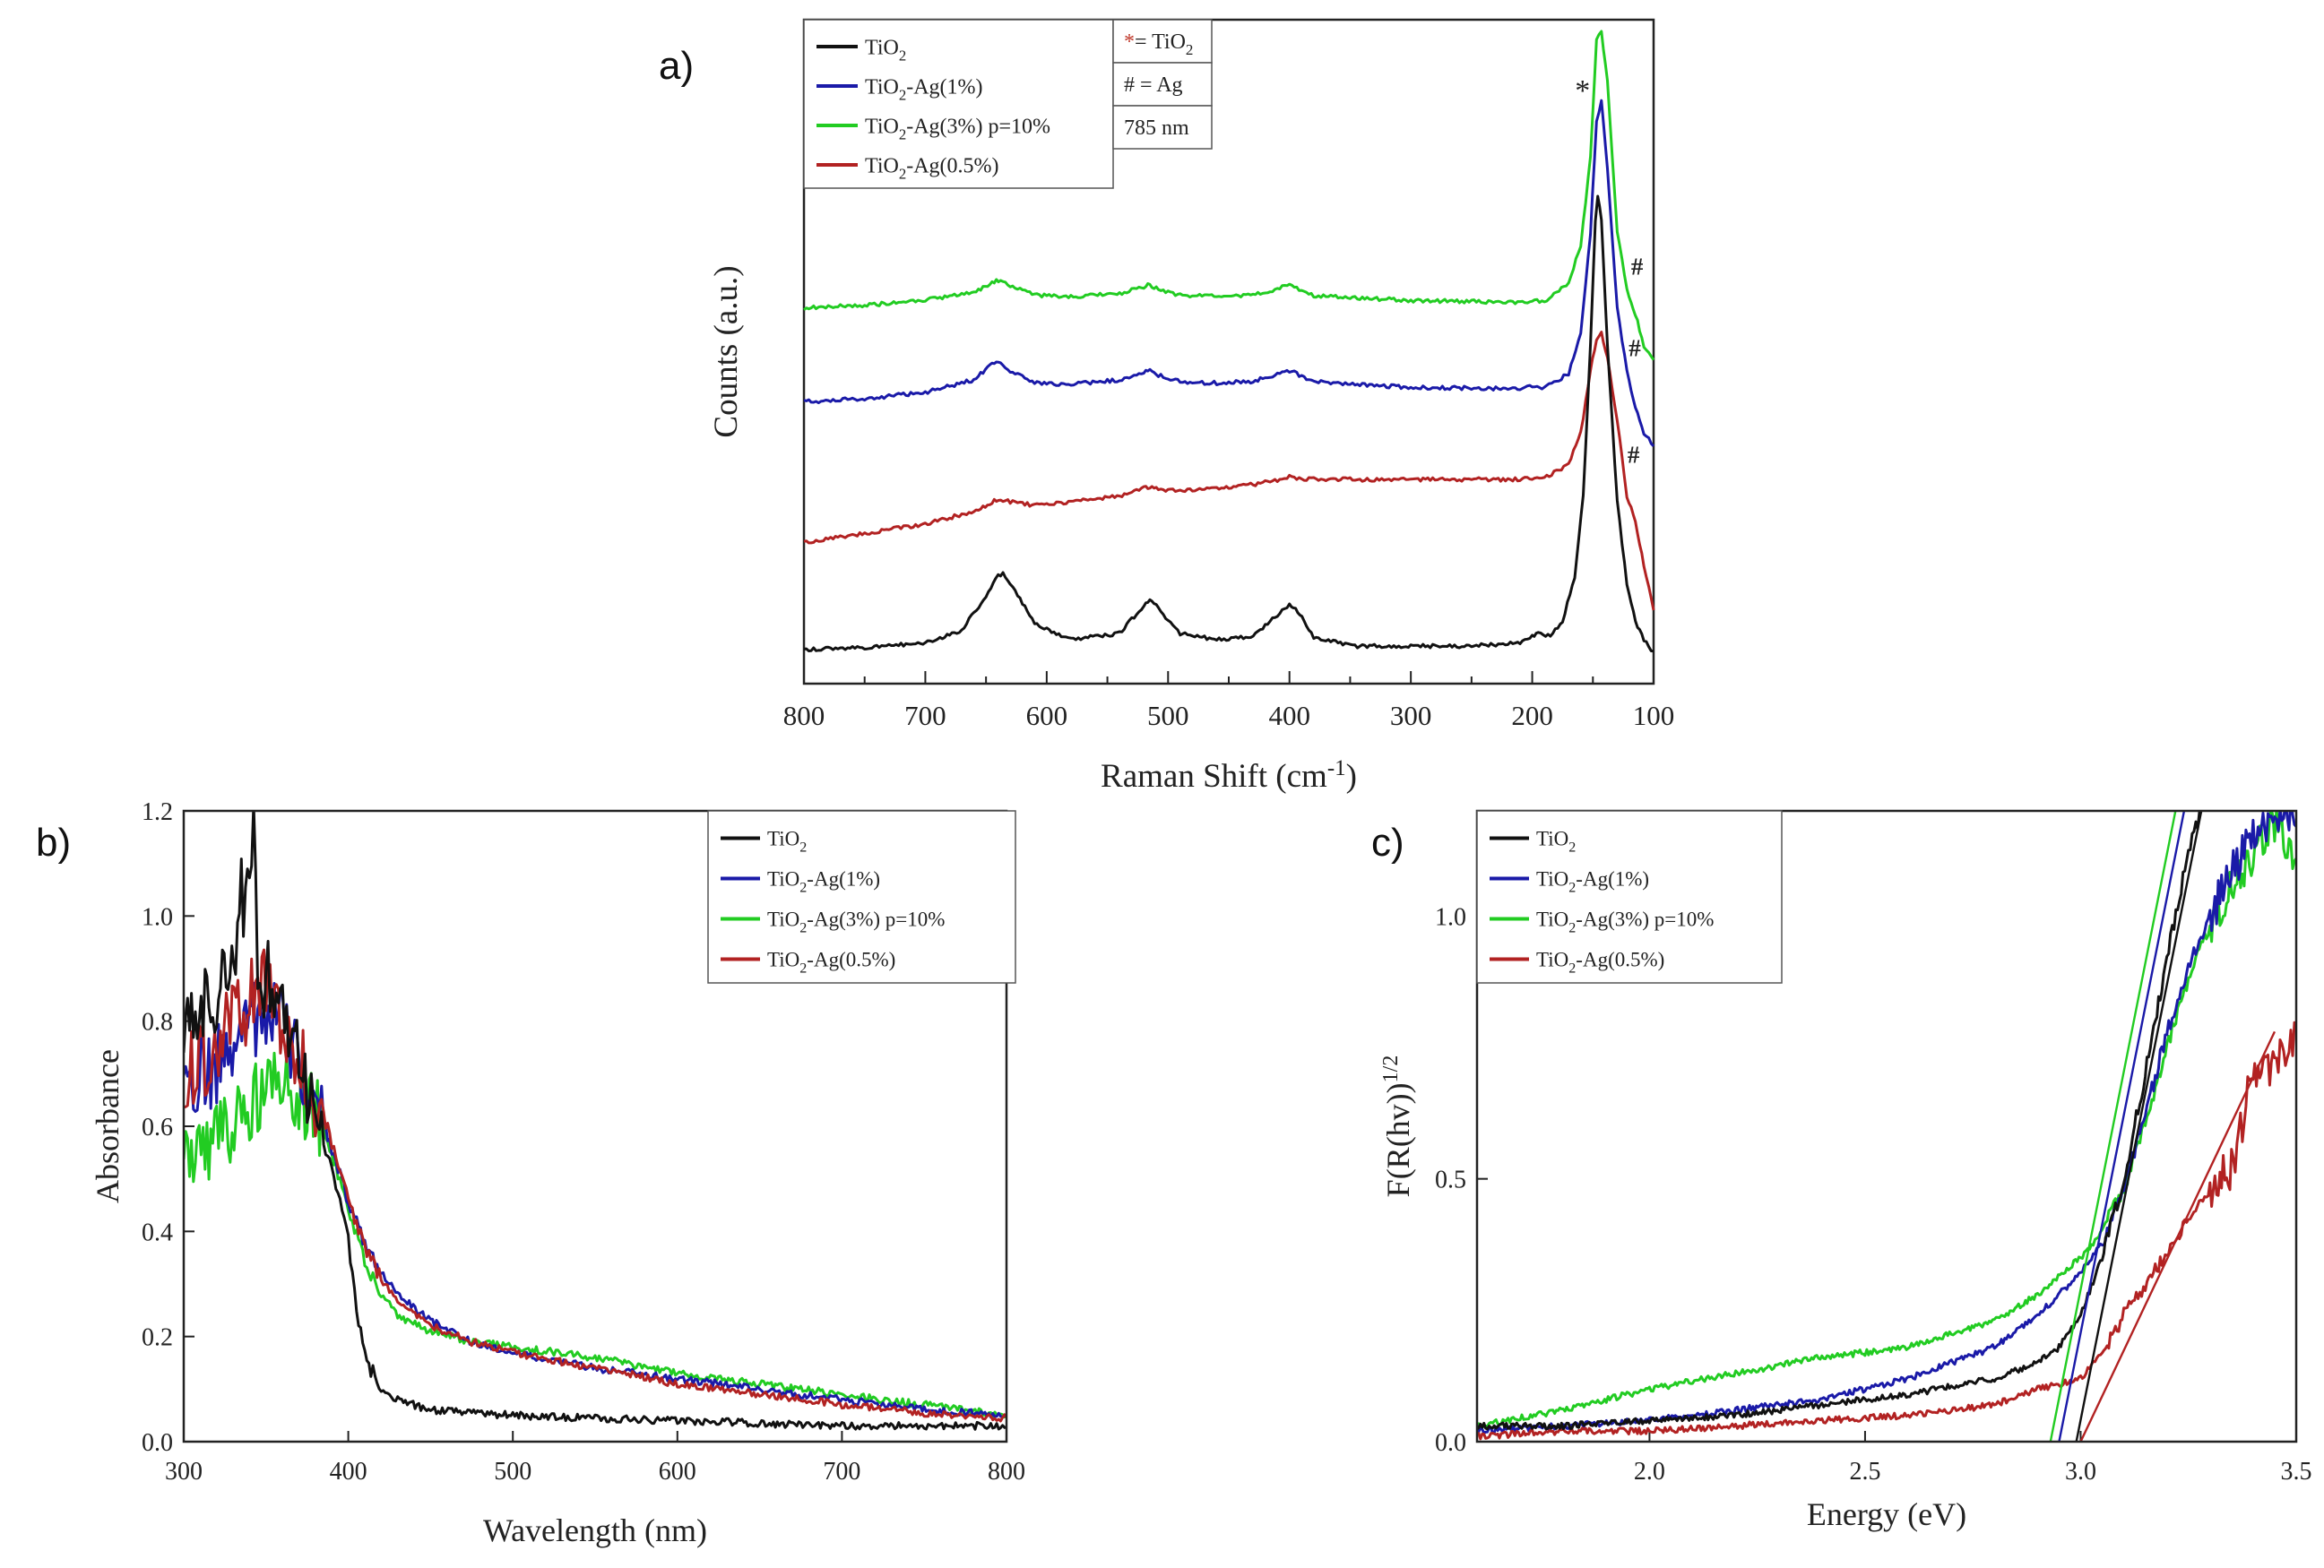  I want to click on panel-c-legend-label-3: TiO2-Ag(0.5%), so click(1600, 963).